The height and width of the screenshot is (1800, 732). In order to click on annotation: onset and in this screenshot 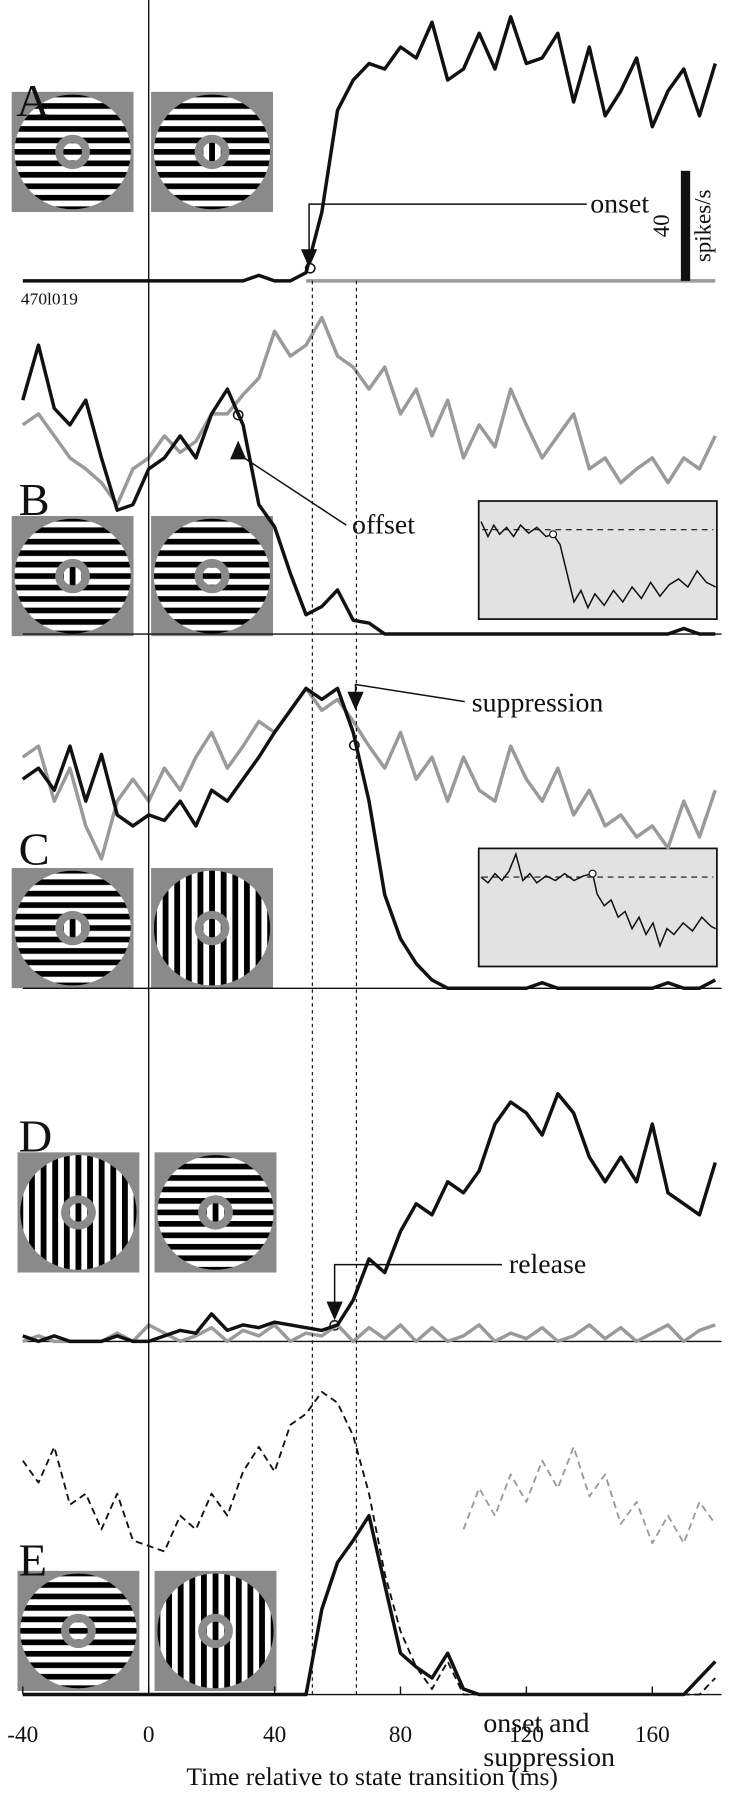, I will do `click(536, 1722)`.